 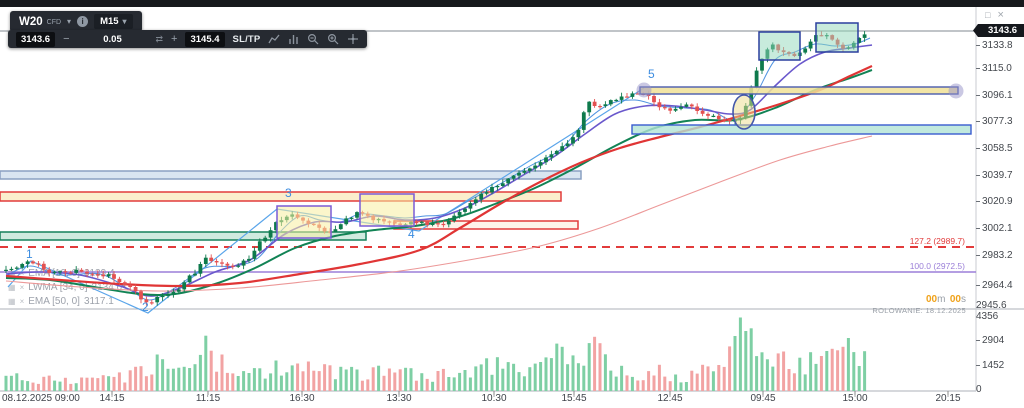 What do you see at coordinates (124, 21) in the screenshot?
I see `timeframe-caret-icon: ▾` at bounding box center [124, 21].